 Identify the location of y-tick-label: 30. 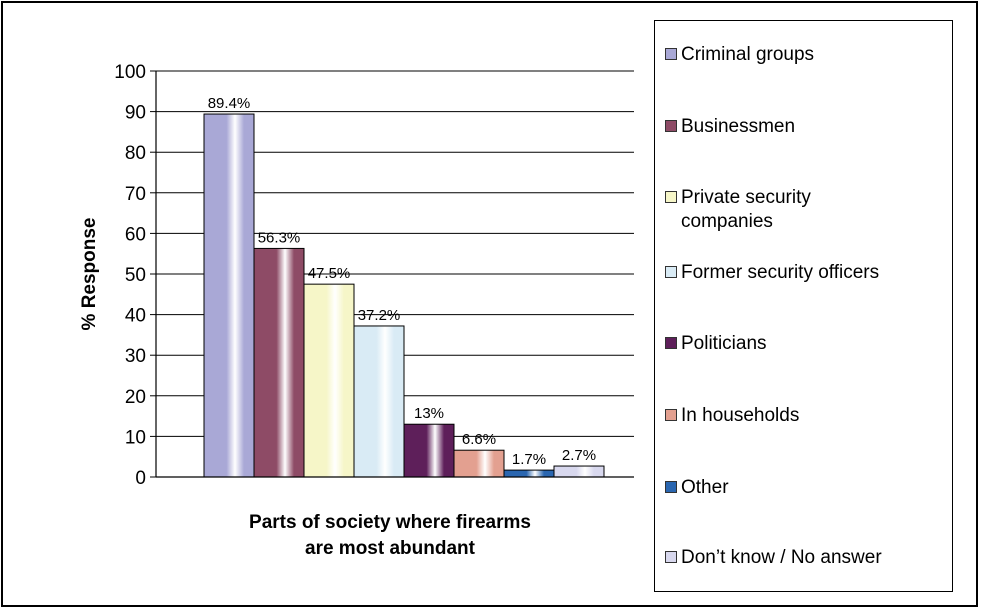
(135, 356).